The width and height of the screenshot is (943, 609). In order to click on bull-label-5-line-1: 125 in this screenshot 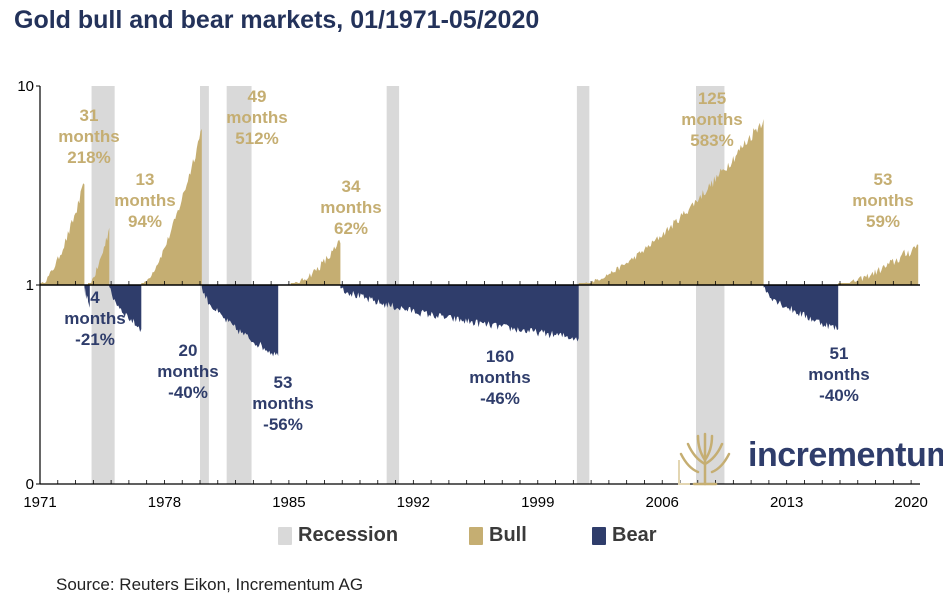, I will do `click(712, 98)`.